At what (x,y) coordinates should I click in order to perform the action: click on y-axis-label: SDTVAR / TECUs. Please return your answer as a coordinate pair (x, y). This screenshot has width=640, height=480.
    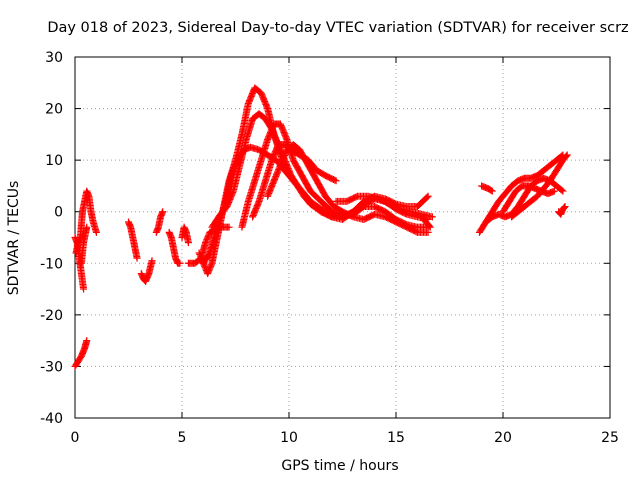
    Looking at the image, I should click on (14, 238).